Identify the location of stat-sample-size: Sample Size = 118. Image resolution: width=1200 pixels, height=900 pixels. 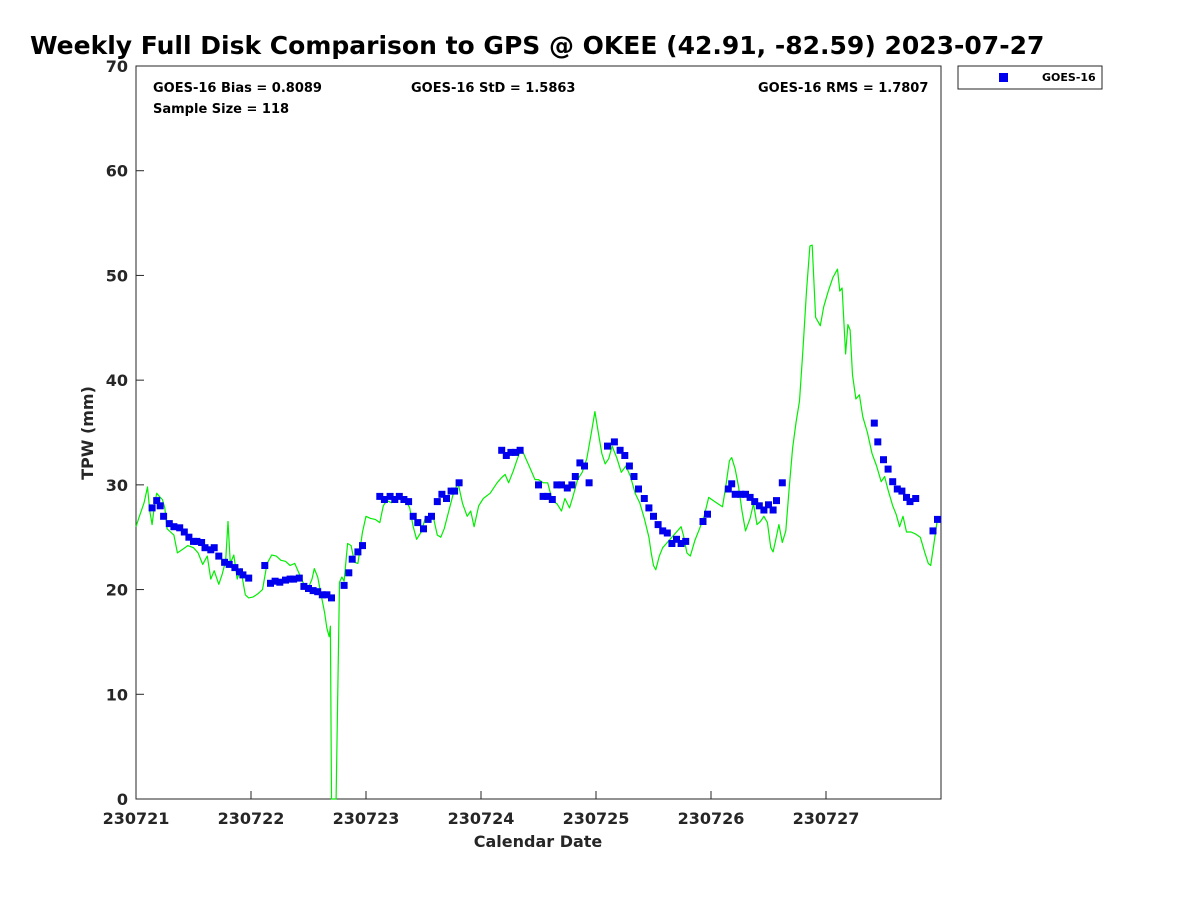
(221, 109).